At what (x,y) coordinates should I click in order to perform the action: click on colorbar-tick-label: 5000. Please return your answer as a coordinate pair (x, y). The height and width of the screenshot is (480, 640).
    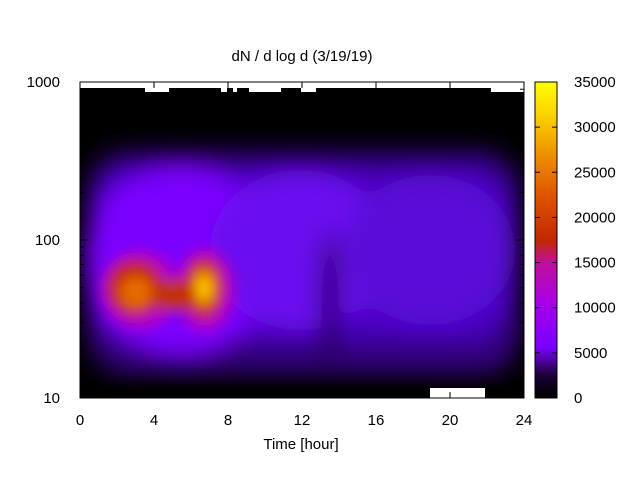
    Looking at the image, I should click on (590, 353).